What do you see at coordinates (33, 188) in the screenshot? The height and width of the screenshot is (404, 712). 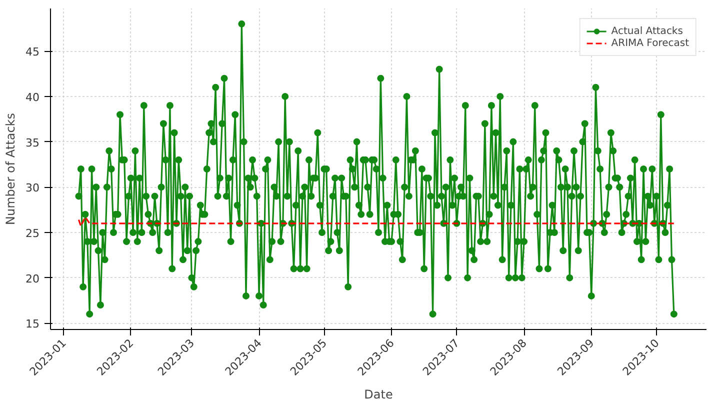 I see `y-tick-label: 30` at bounding box center [33, 188].